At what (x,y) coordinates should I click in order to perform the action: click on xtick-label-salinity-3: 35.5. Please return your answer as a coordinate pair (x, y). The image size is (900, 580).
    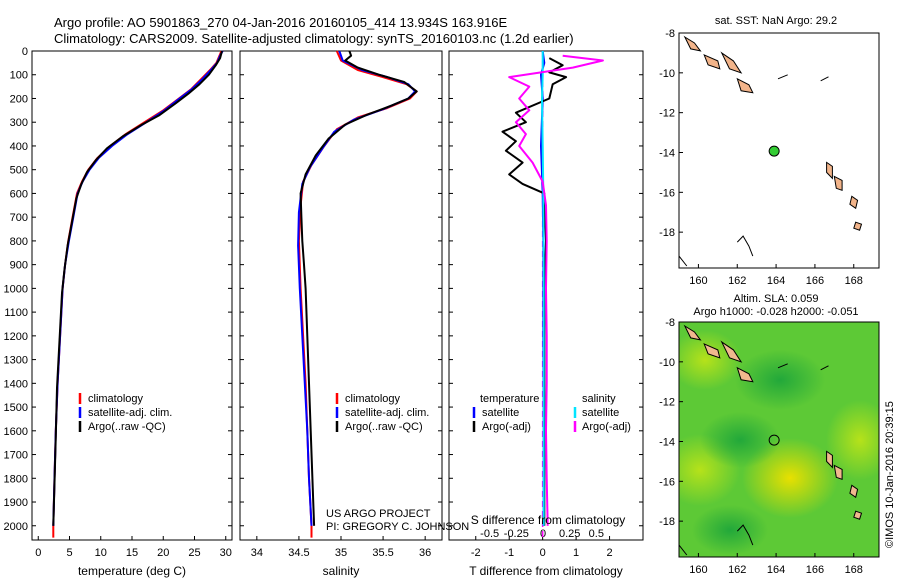
    Looking at the image, I should click on (382, 553).